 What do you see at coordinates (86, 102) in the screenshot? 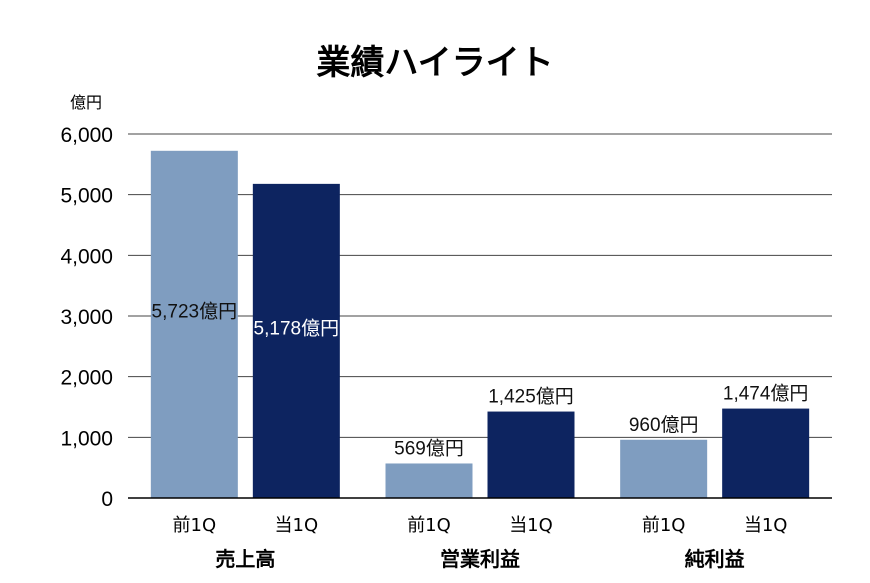
I see `y-axis-unit: 億円` at bounding box center [86, 102].